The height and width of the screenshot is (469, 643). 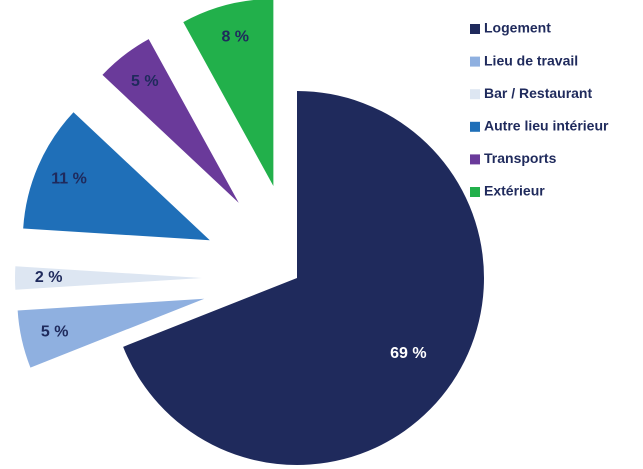 I want to click on slice-label: 11 %, so click(x=69, y=179).